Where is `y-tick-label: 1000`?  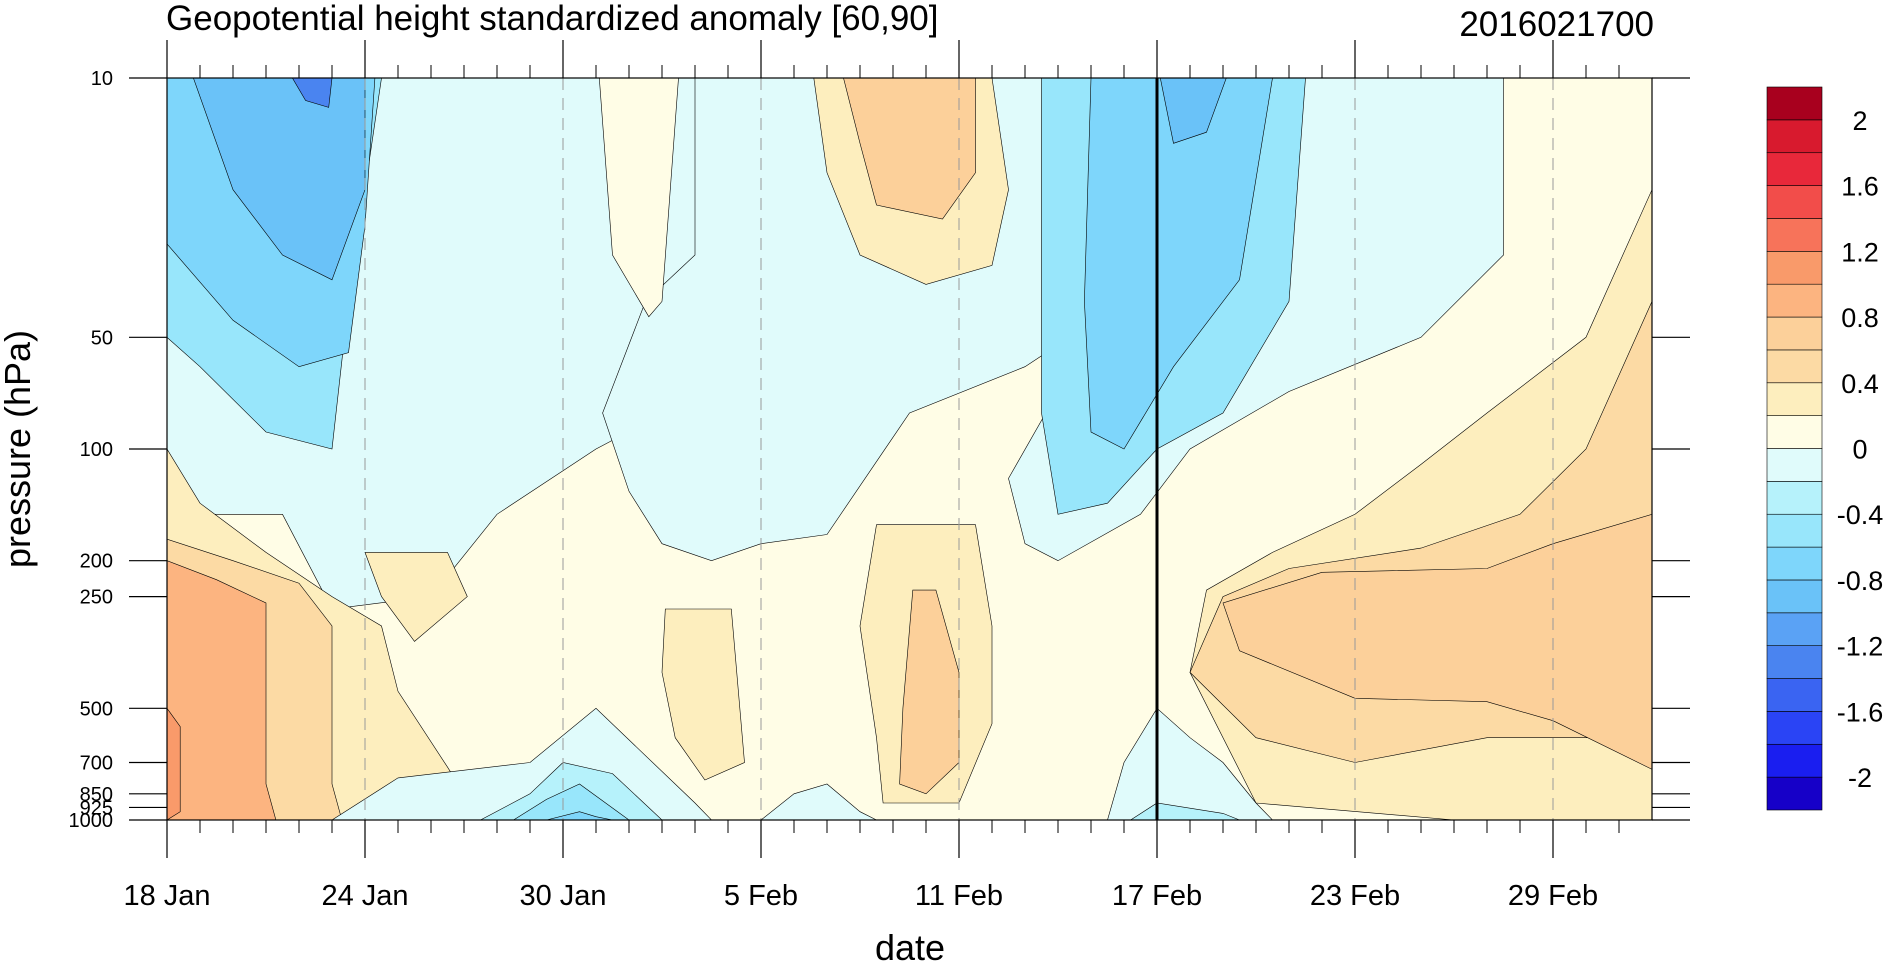
y-tick-label: 1000 is located at coordinates (91, 821).